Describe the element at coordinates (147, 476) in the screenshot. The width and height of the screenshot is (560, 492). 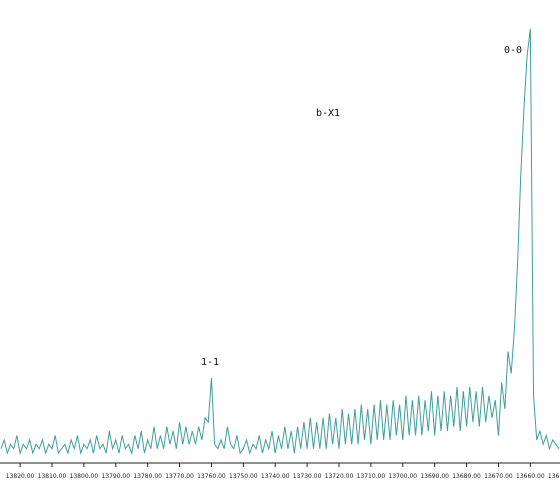
I see `x-tick-label: 13780.00` at that location.